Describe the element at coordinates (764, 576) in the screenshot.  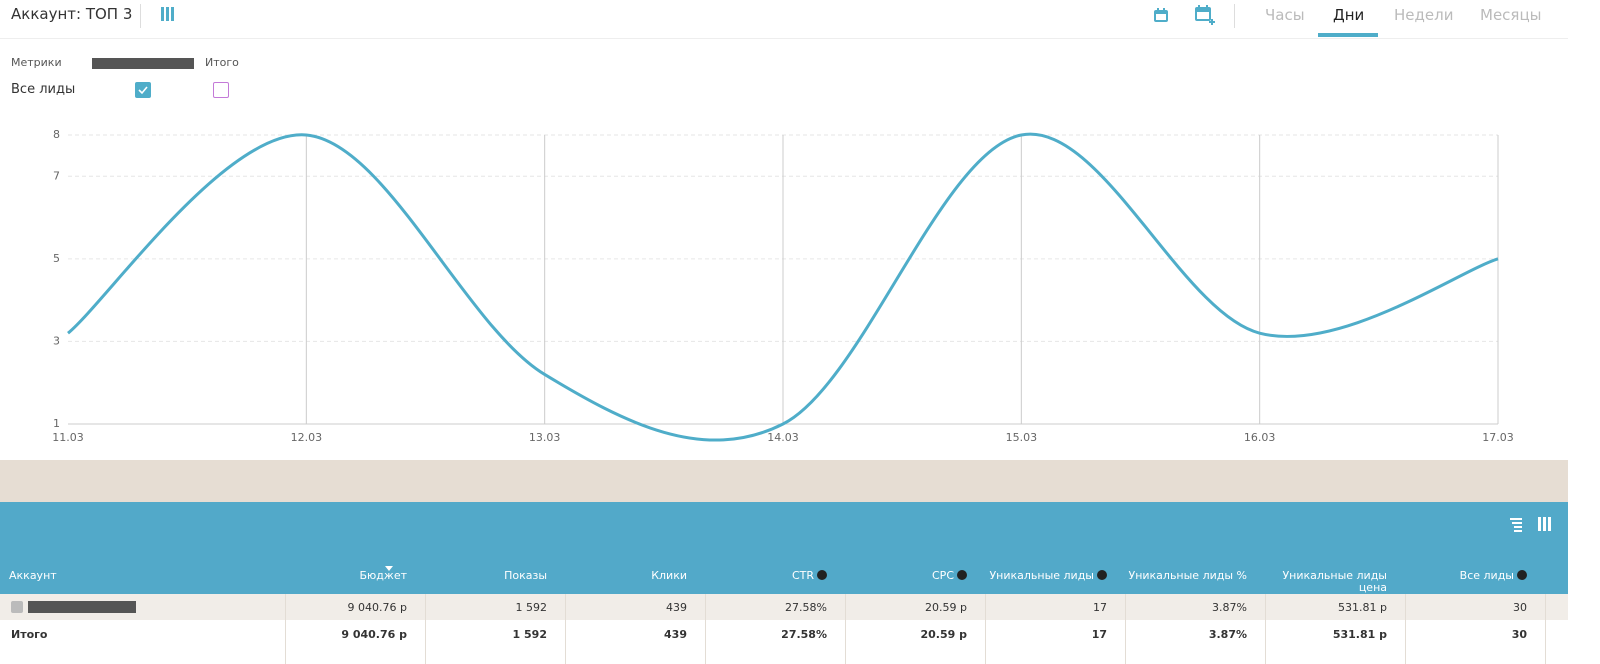
I see `column-header: CTR` at that location.